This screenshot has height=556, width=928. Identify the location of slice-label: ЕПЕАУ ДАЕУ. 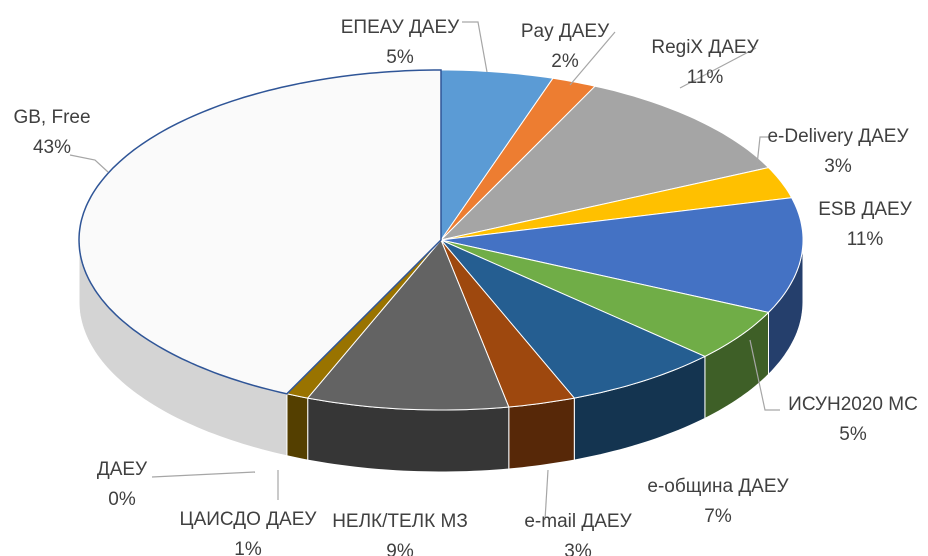
(400, 27).